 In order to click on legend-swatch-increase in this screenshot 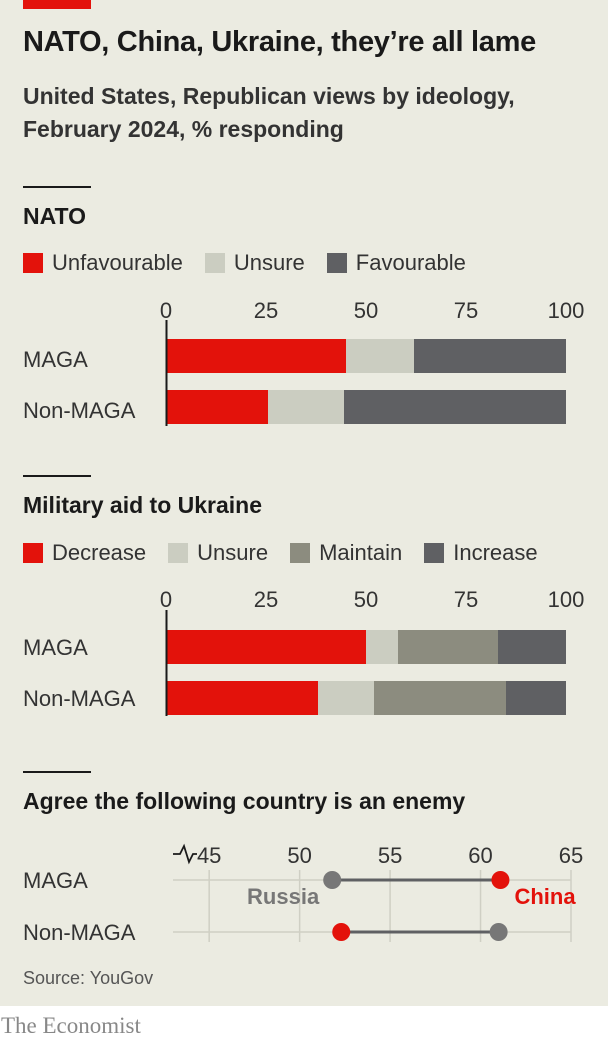, I will do `click(434, 553)`.